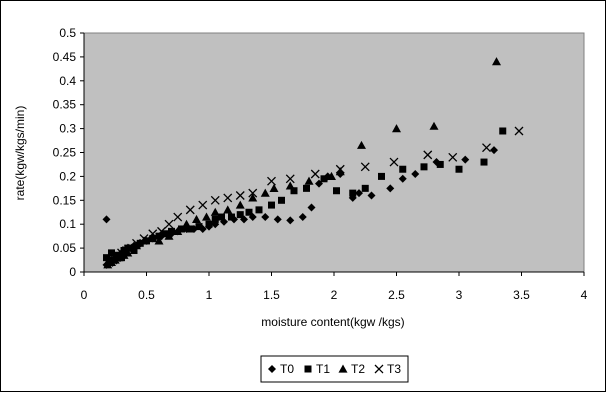  Describe the element at coordinates (146, 295) in the screenshot. I see `x-tick-label: 0.5` at that location.